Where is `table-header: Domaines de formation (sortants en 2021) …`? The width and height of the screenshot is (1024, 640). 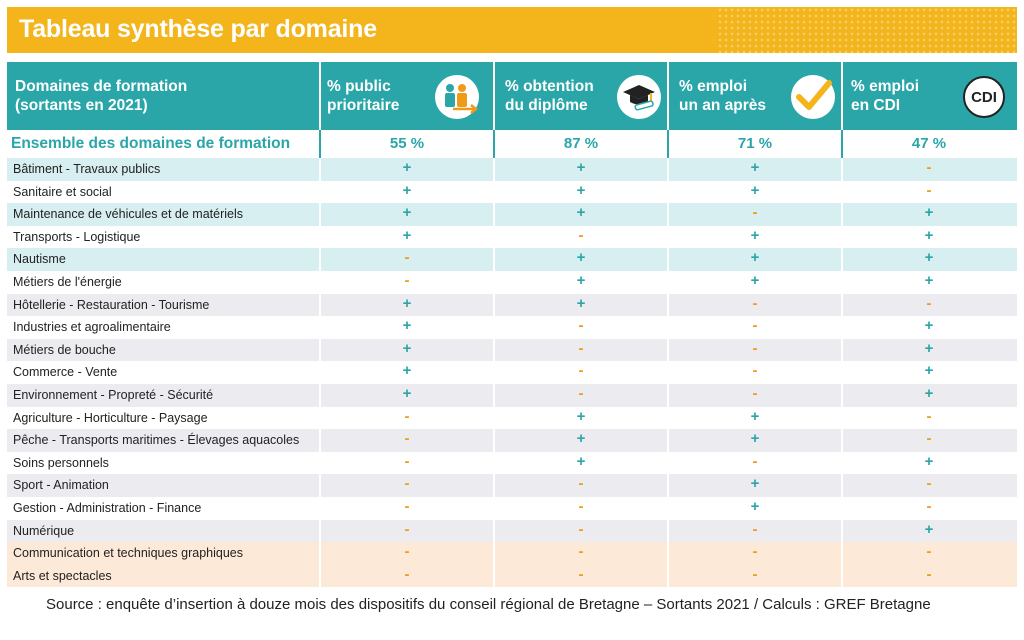 table-header: Domaines de formation (sortants en 2021) … is located at coordinates (512, 96).